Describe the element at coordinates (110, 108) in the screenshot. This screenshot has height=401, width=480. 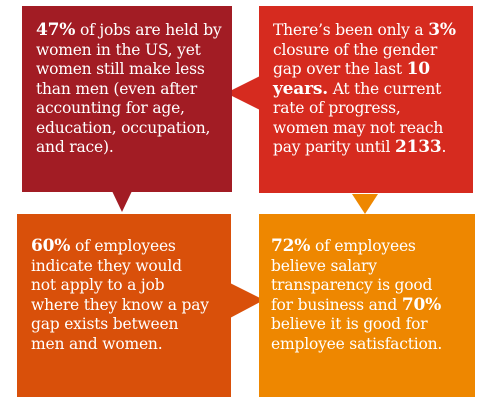
I see `text-line: accounting for age,` at that location.